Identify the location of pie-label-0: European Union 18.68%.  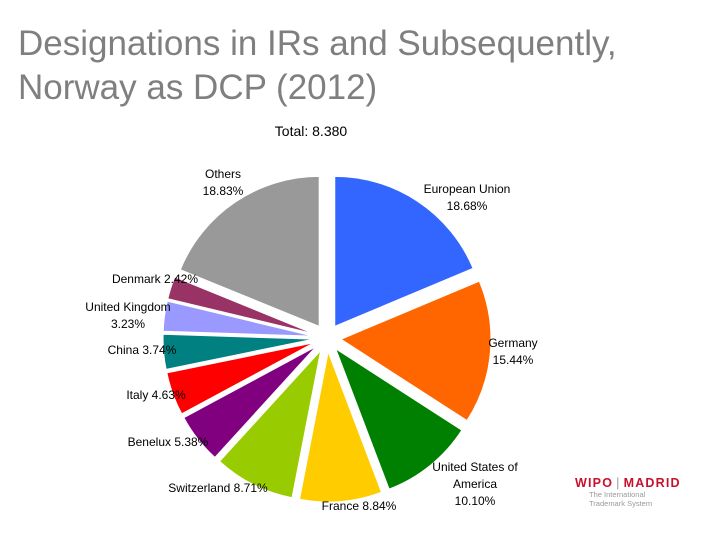
(467, 197).